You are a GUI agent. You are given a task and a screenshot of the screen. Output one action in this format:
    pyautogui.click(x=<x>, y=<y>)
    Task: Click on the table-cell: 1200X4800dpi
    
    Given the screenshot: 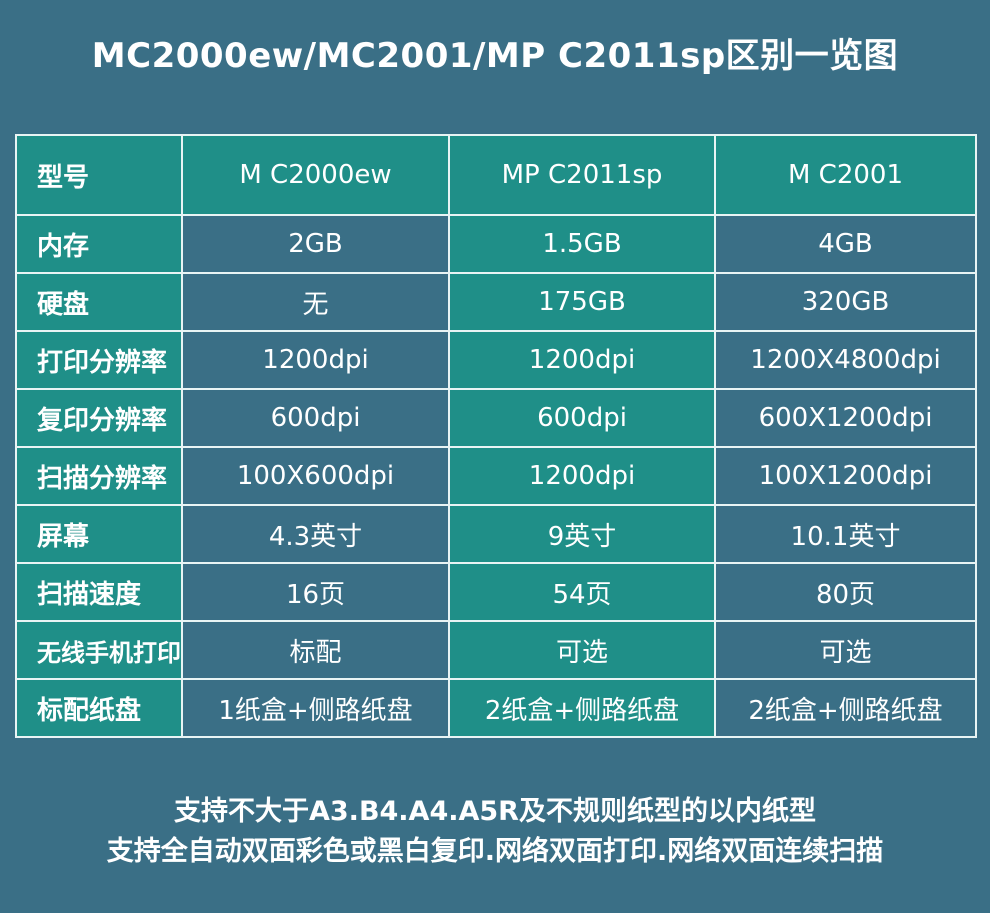 What is the action you would take?
    pyautogui.click(x=845, y=360)
    